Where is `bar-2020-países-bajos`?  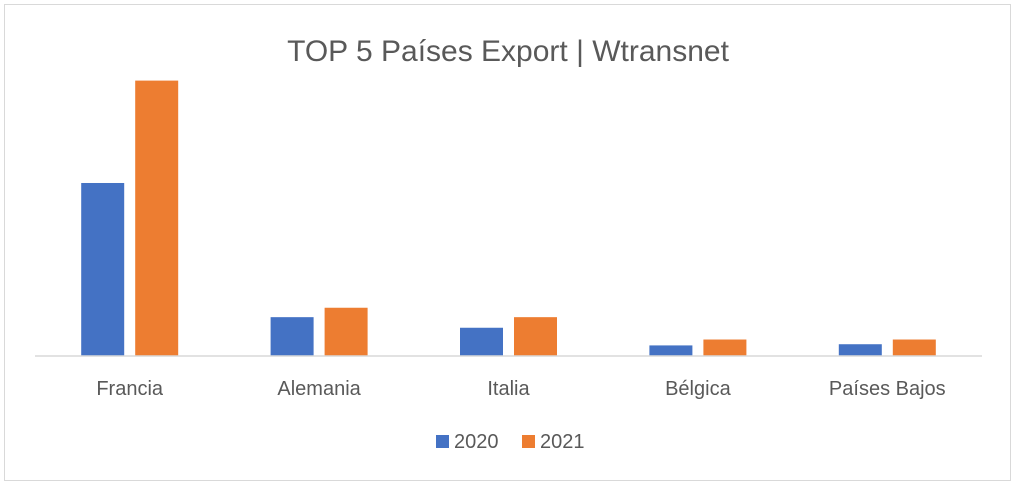 bar-2020-países-bajos is located at coordinates (860, 350).